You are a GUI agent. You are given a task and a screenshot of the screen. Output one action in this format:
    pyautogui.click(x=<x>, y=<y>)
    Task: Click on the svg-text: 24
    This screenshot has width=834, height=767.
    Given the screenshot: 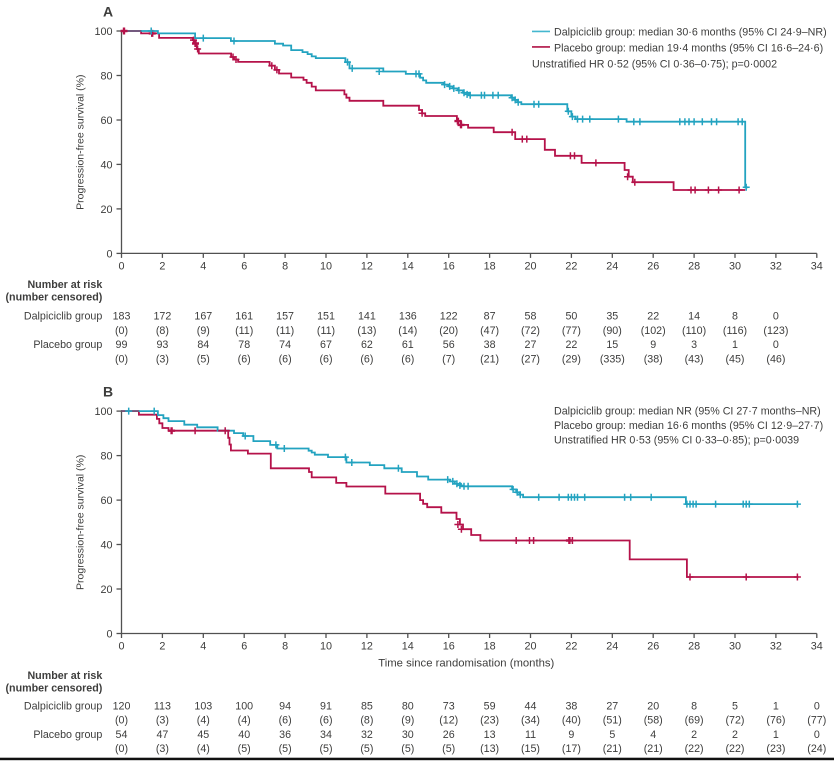 What is the action you would take?
    pyautogui.click(x=612, y=266)
    